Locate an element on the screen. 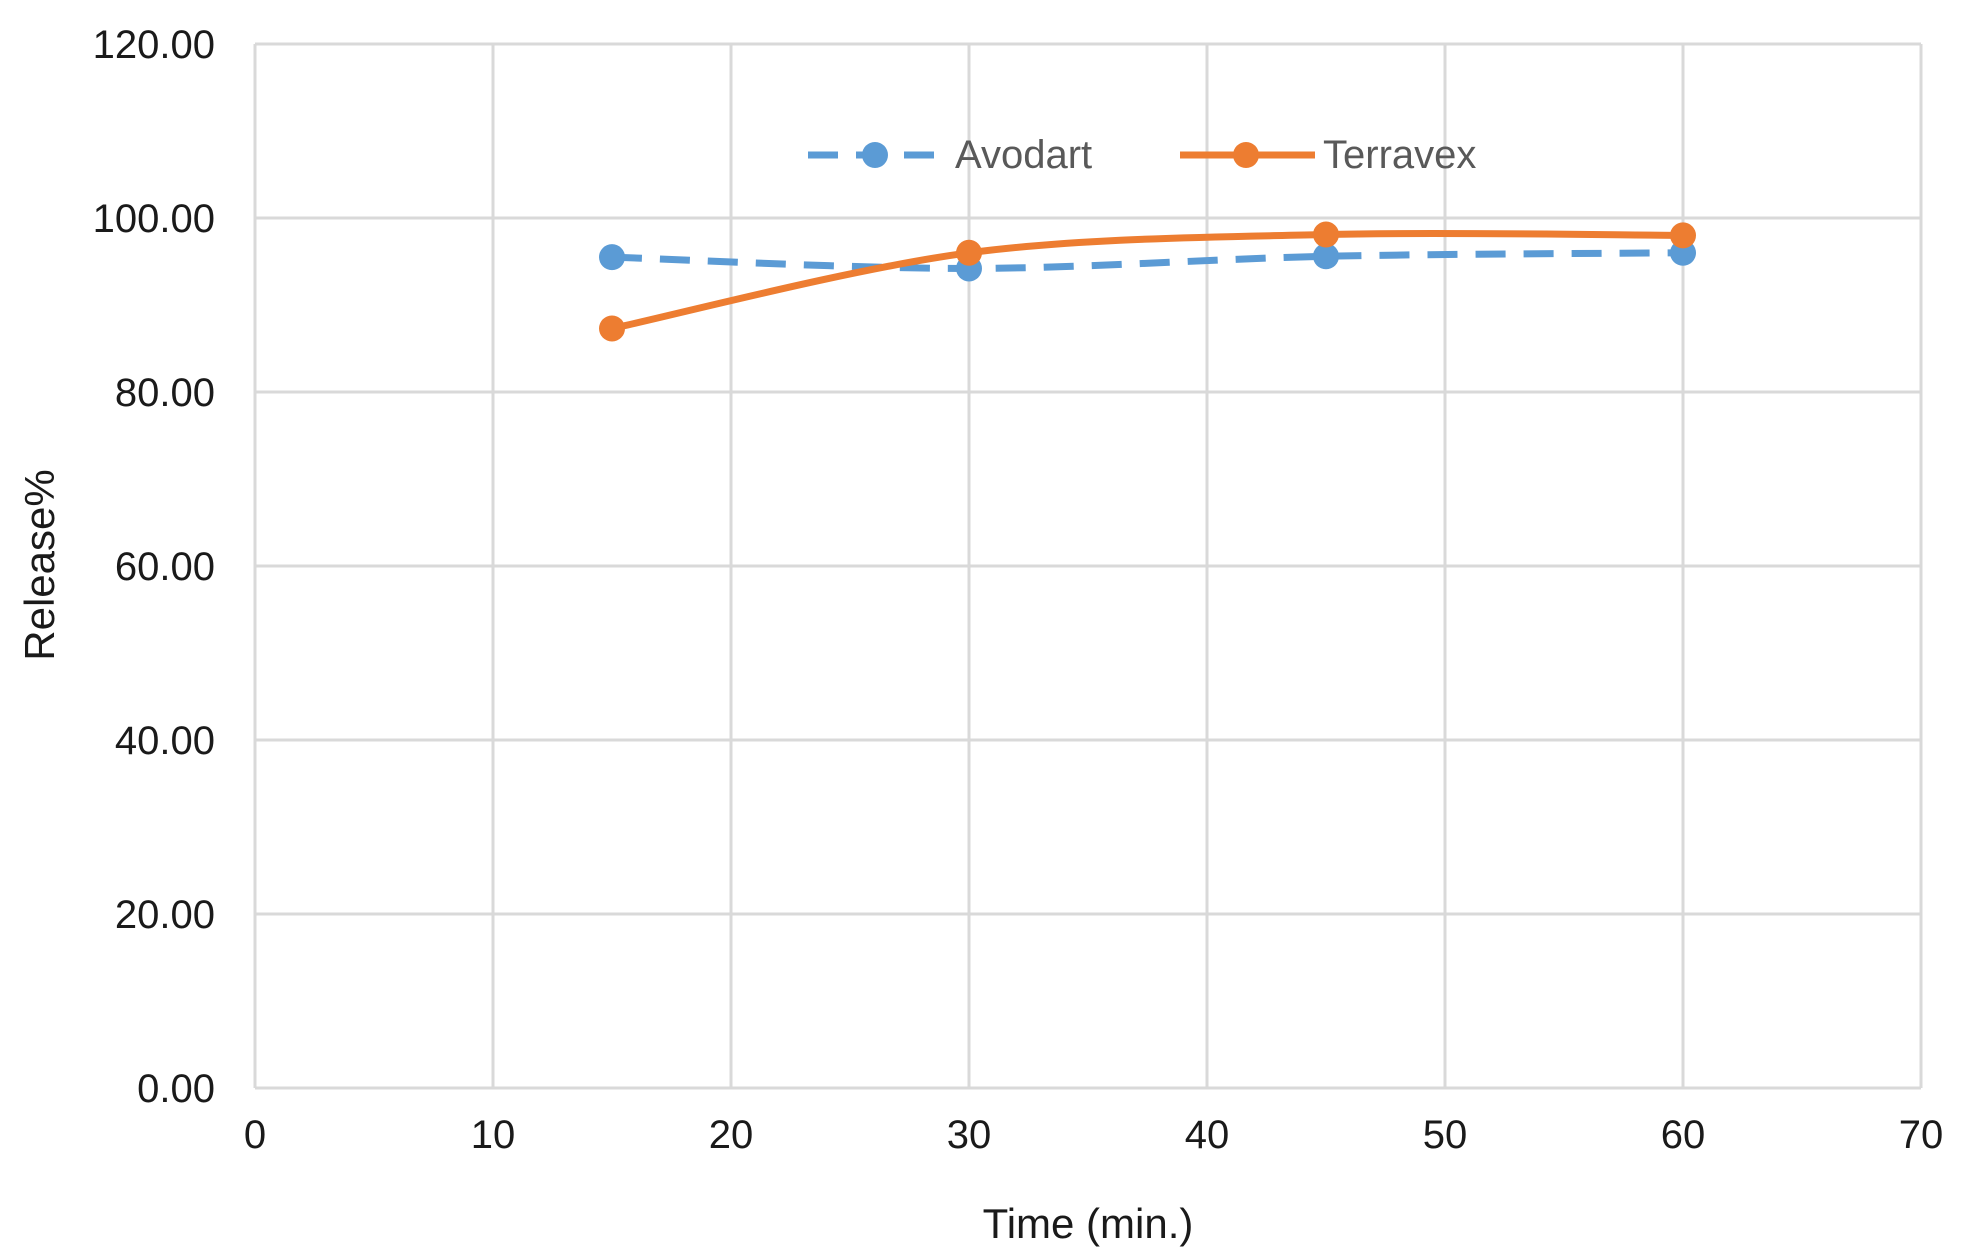 Image resolution: width=1977 pixels, height=1260 pixels. x-tick-label: 0 is located at coordinates (255, 1135).